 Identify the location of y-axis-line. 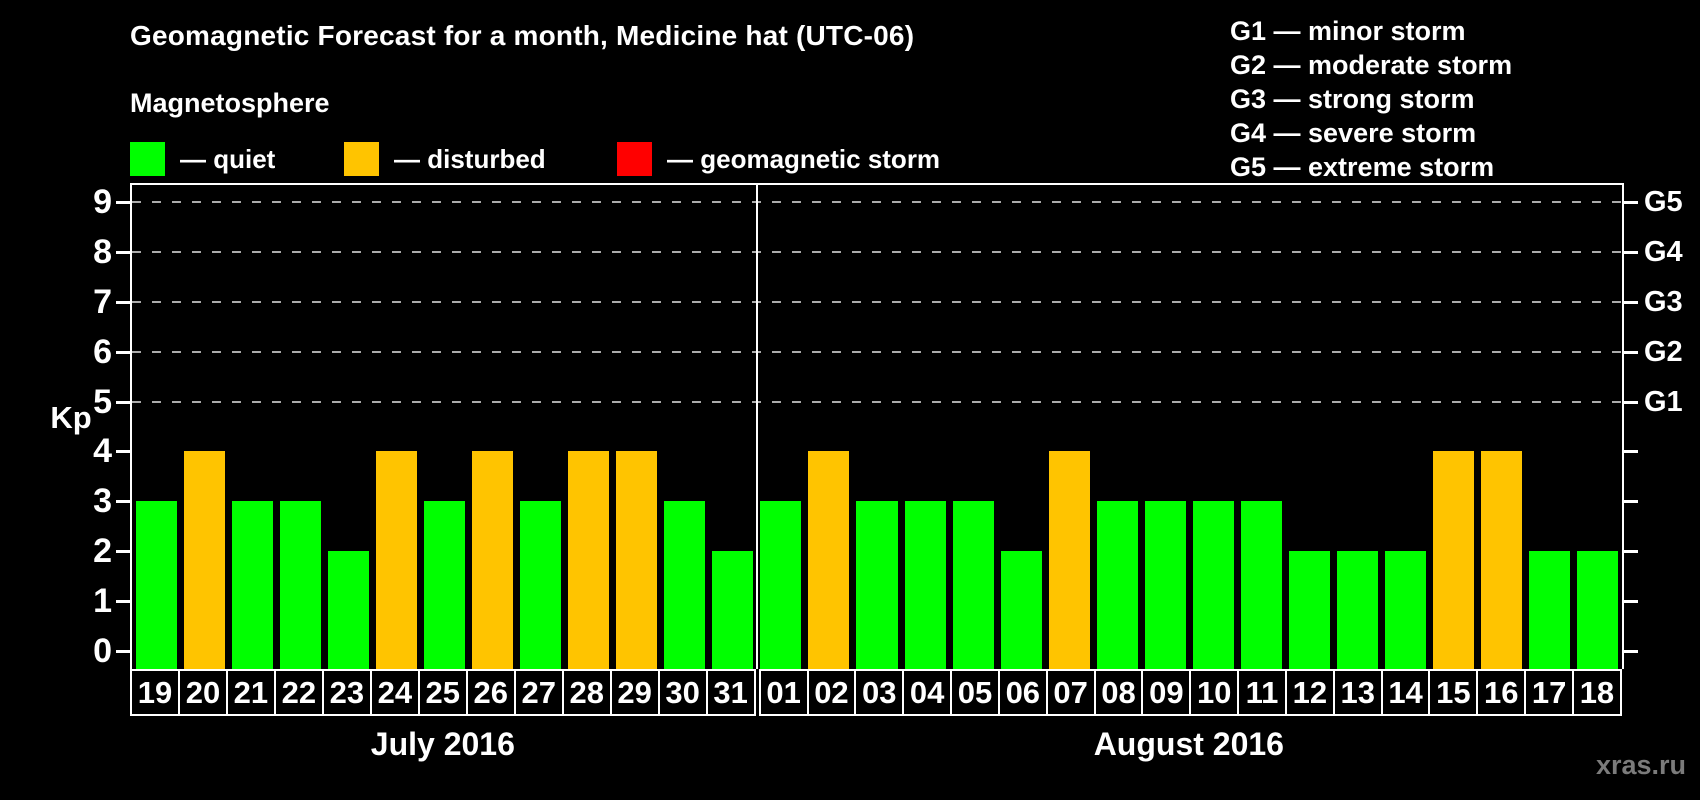
(131, 426).